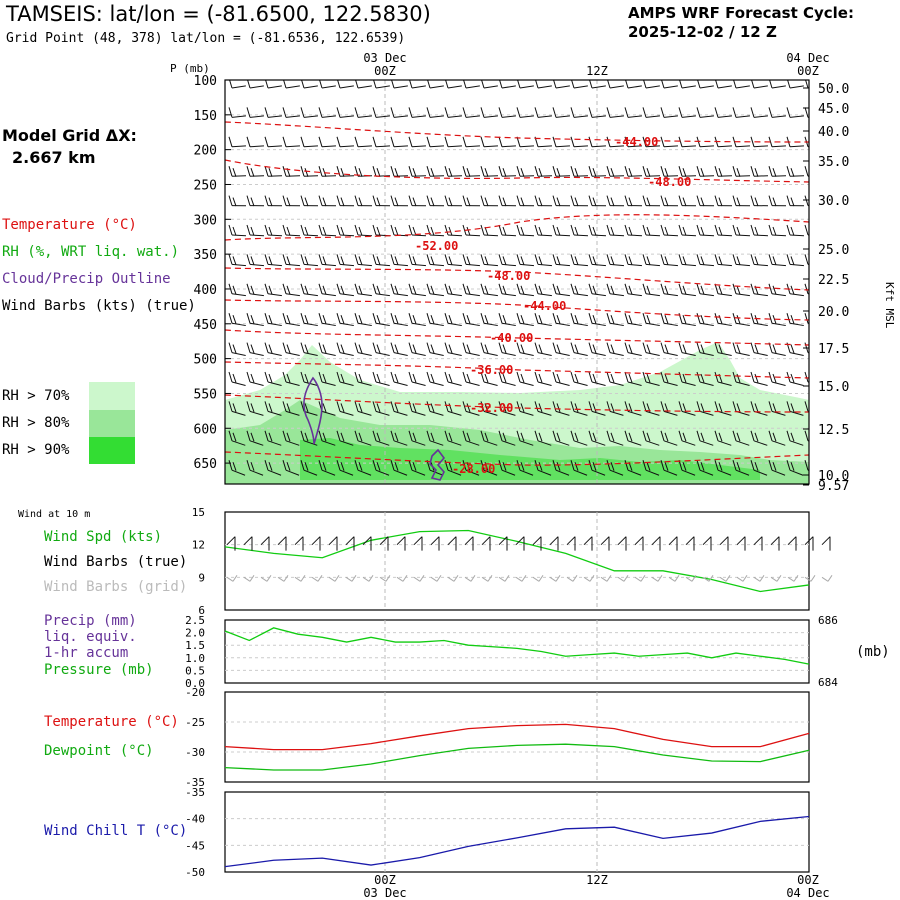 Image resolution: width=900 pixels, height=900 pixels. I want to click on temperature-contour, so click(517, 171).